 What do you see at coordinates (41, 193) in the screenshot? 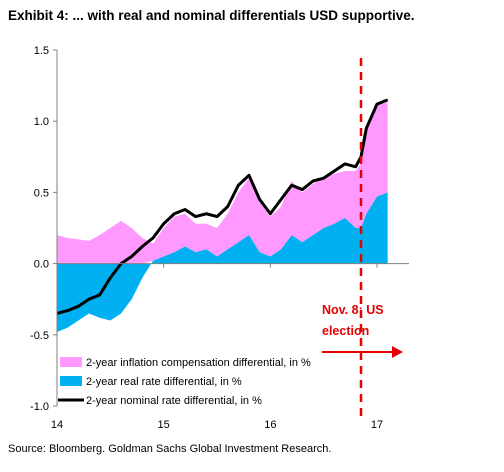
I see `y-tick-label: 0.5` at bounding box center [41, 193].